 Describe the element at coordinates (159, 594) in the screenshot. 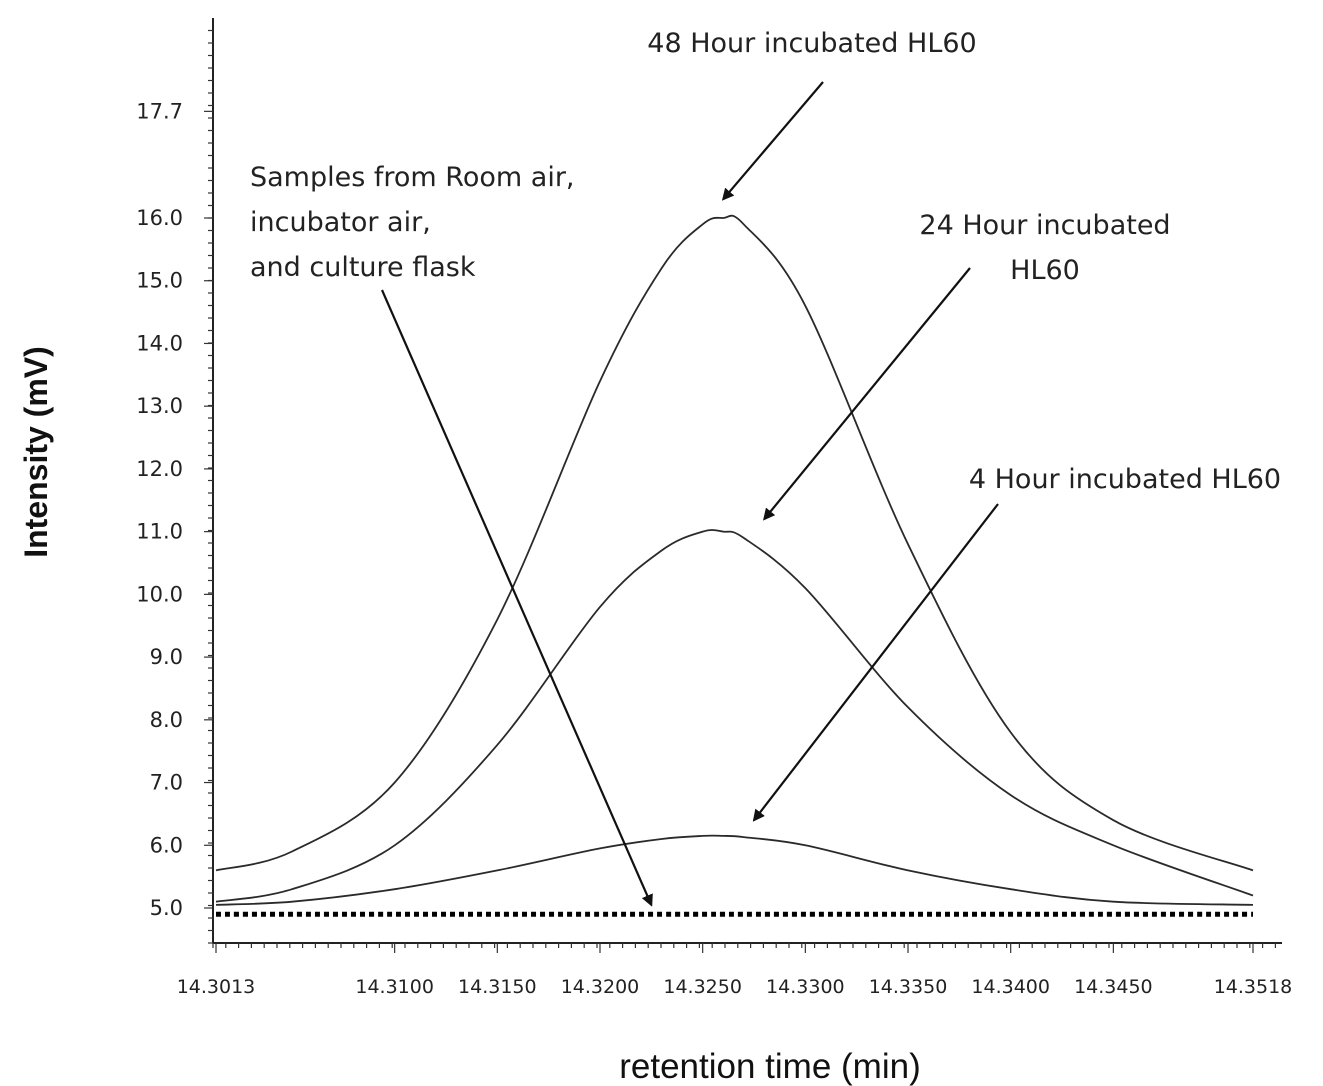

I see `y-tick-label: 10.0` at that location.